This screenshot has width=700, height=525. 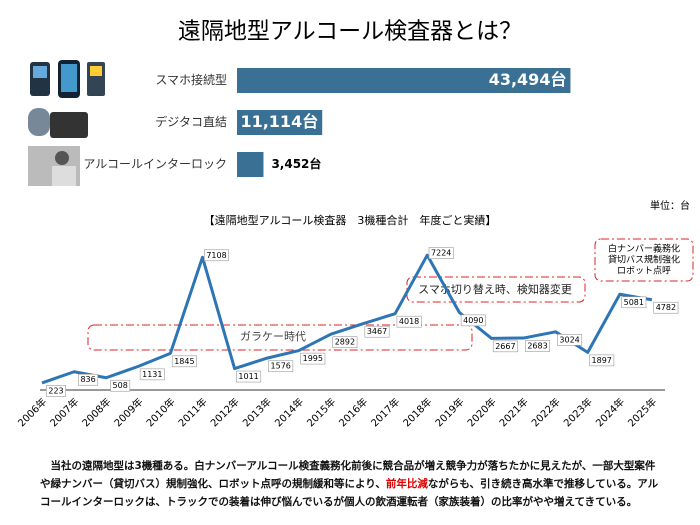 I want to click on data-label: 3024, so click(x=570, y=340).